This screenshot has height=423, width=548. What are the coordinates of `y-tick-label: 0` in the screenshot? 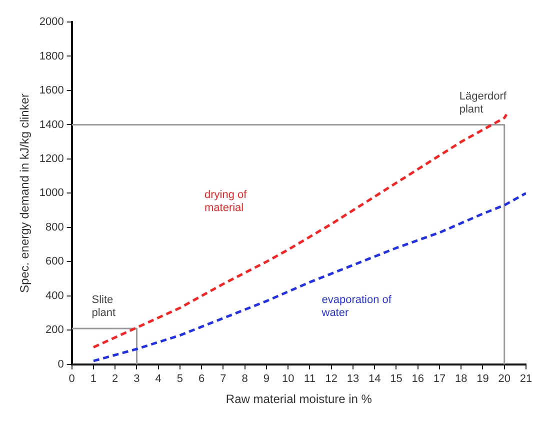 It's located at (61, 364).